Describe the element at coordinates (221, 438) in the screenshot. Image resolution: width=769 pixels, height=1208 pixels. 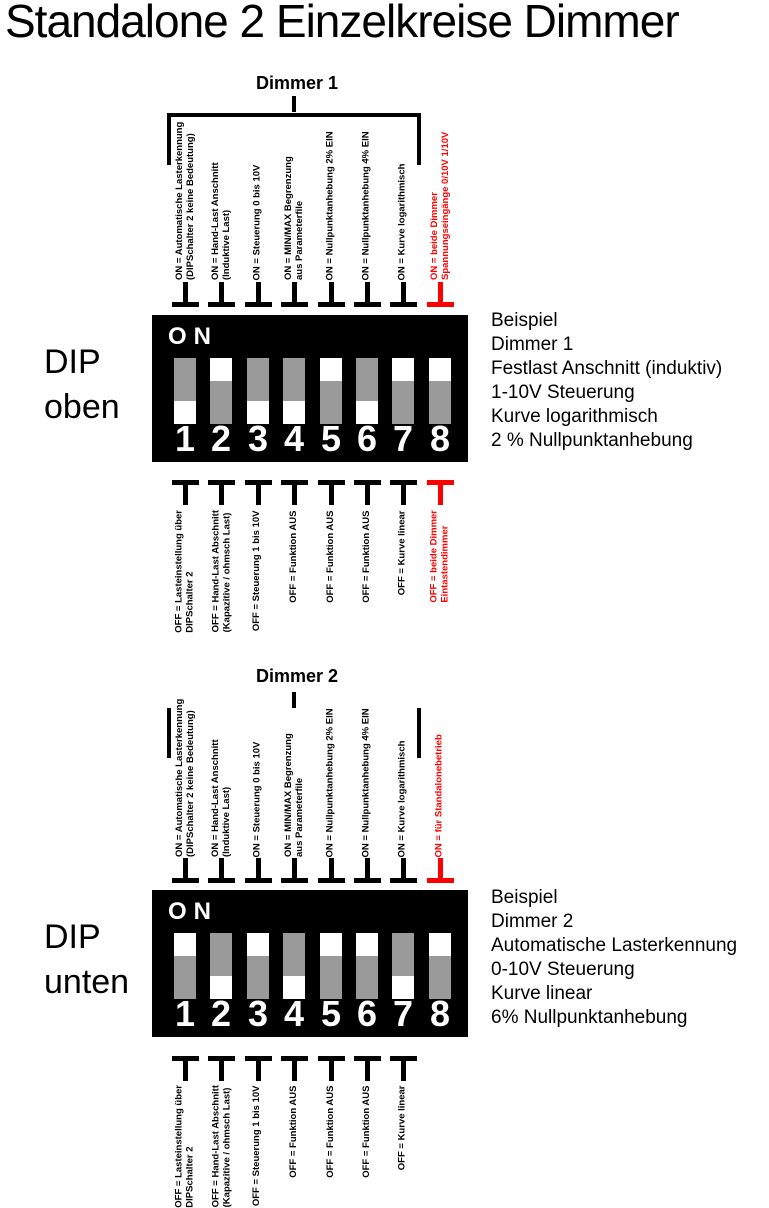
I see `dip1-switch-2-number: 2` at that location.